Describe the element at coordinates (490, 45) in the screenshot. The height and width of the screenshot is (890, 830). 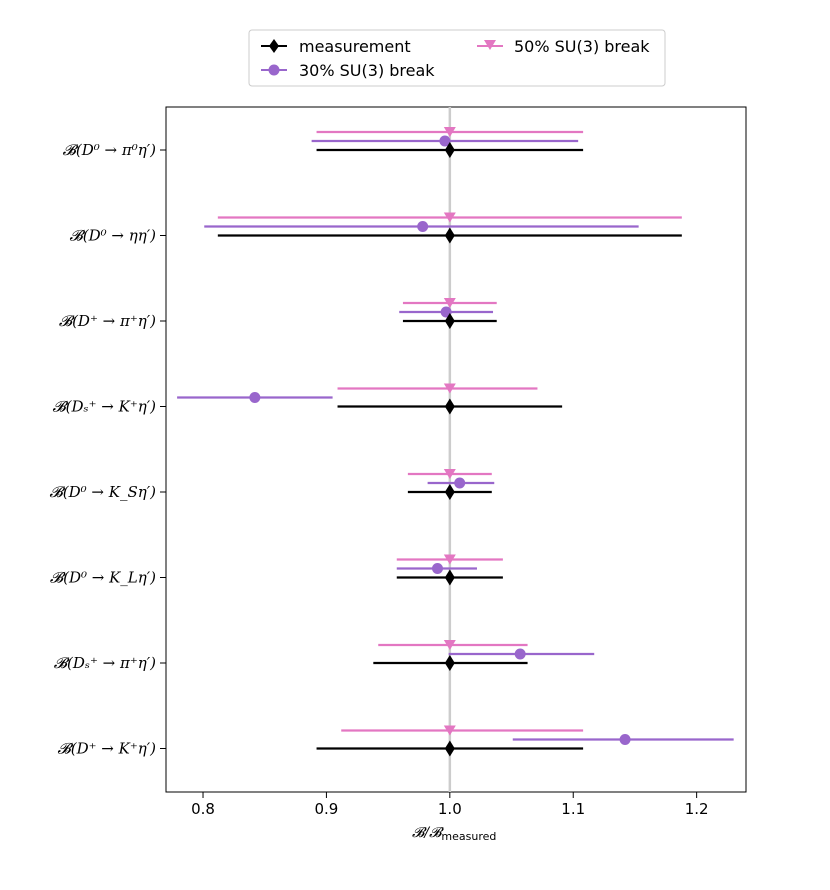
I see `legend-50pct-marker` at that location.